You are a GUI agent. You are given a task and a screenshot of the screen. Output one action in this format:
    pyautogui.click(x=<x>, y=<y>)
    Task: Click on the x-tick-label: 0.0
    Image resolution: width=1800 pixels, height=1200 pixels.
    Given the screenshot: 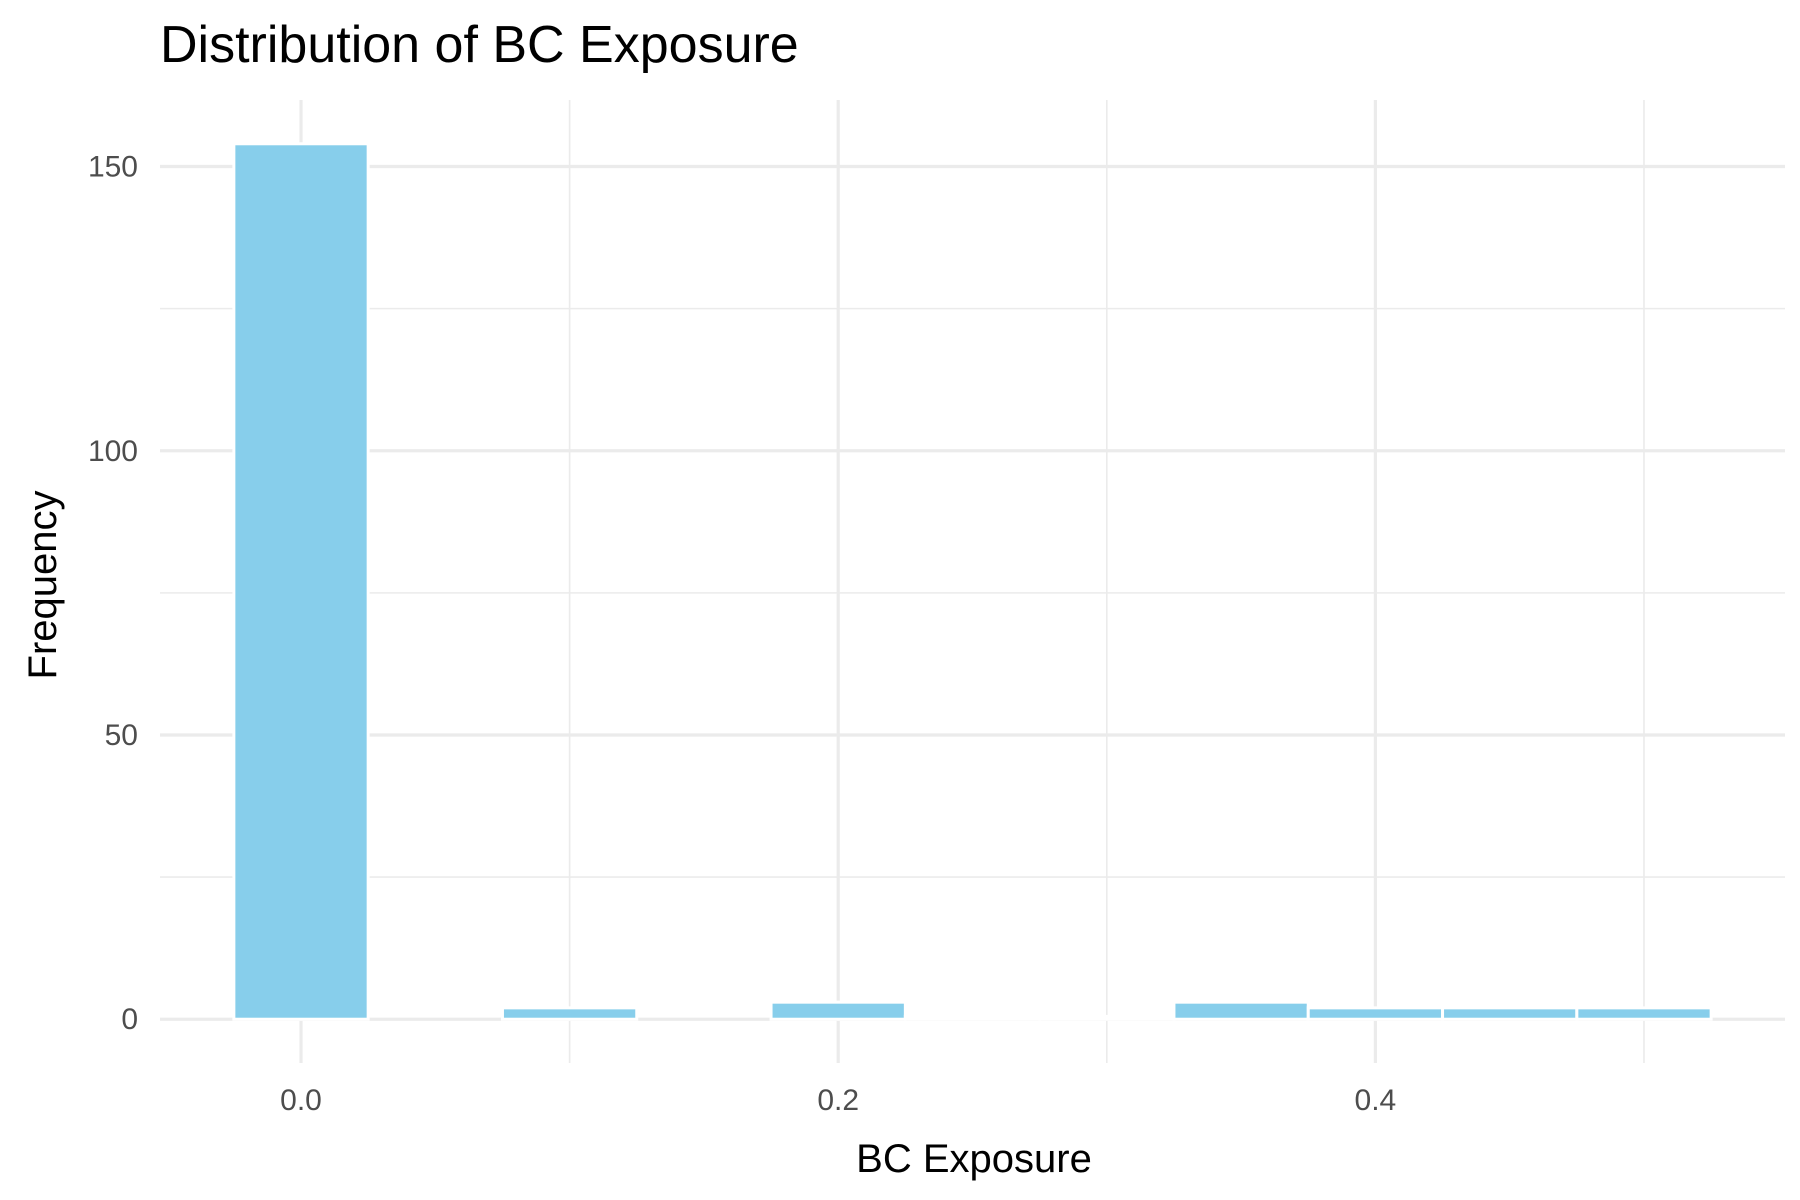 What is the action you would take?
    pyautogui.click(x=301, y=1100)
    